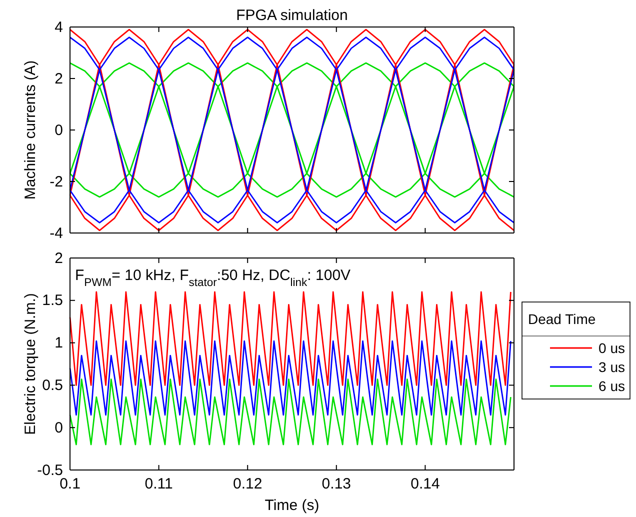 Image resolution: width=636 pixels, height=517 pixels. I want to click on x-axis-title: Time (s), so click(292, 505).